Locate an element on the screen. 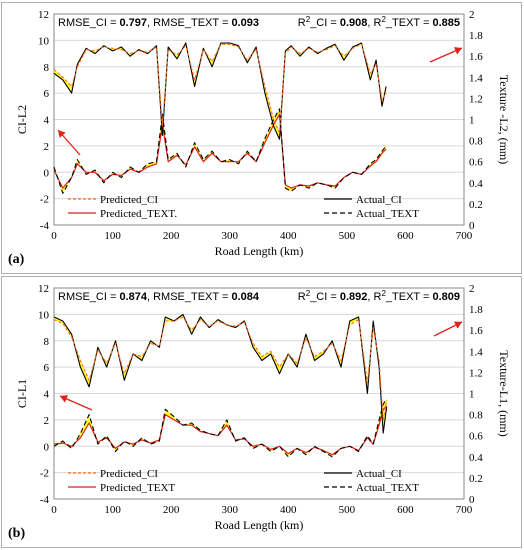 Image resolution: width=524 pixels, height=550 pixels. panel-label: (b) is located at coordinates (16, 533).